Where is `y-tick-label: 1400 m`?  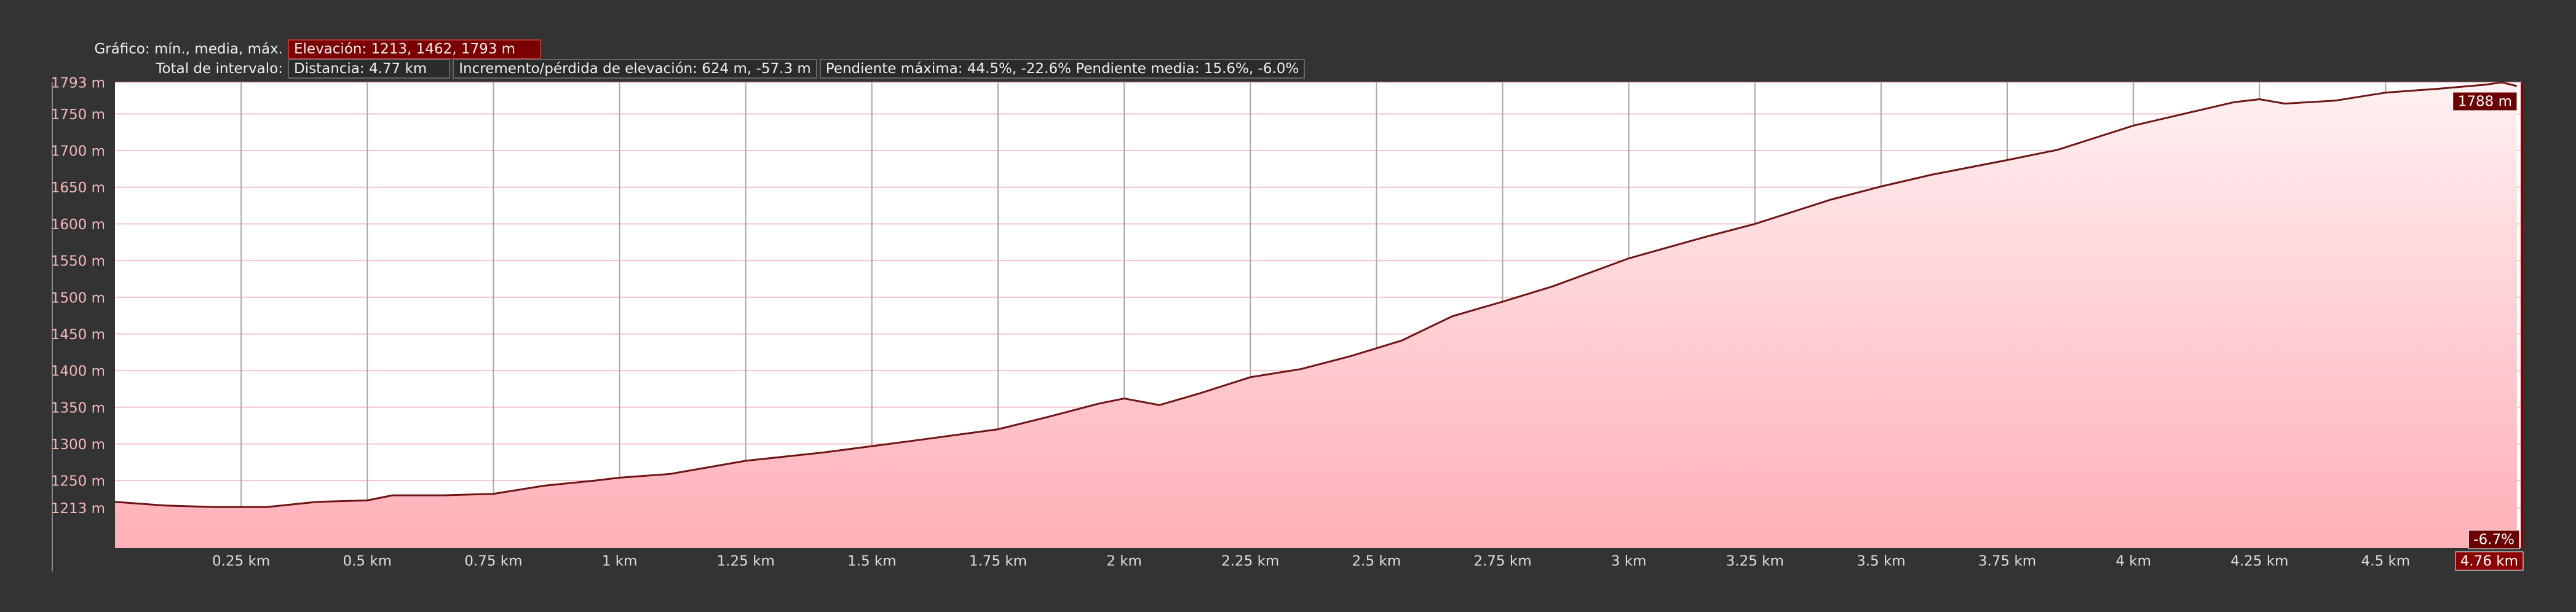
y-tick-label: 1400 m is located at coordinates (78, 372).